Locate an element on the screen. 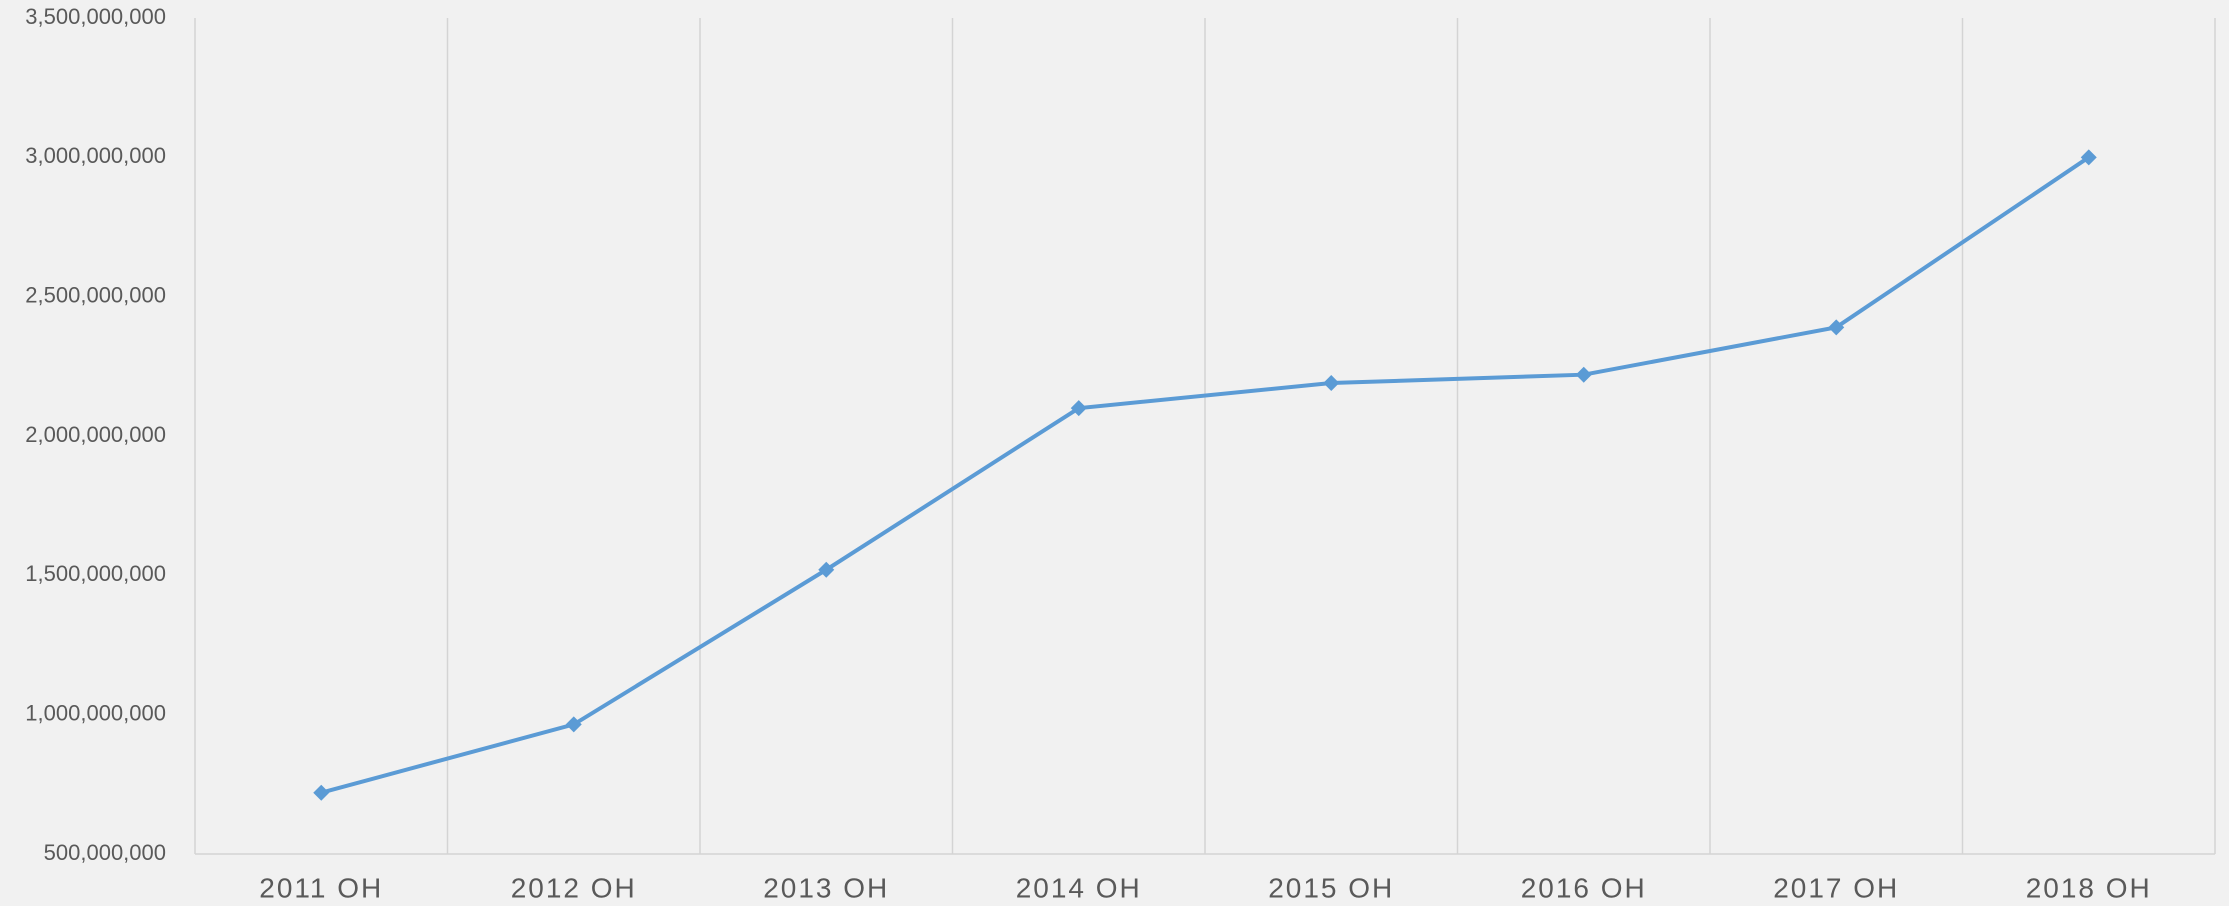  y-tick-label: 2,500,000,000 is located at coordinates (95, 294).